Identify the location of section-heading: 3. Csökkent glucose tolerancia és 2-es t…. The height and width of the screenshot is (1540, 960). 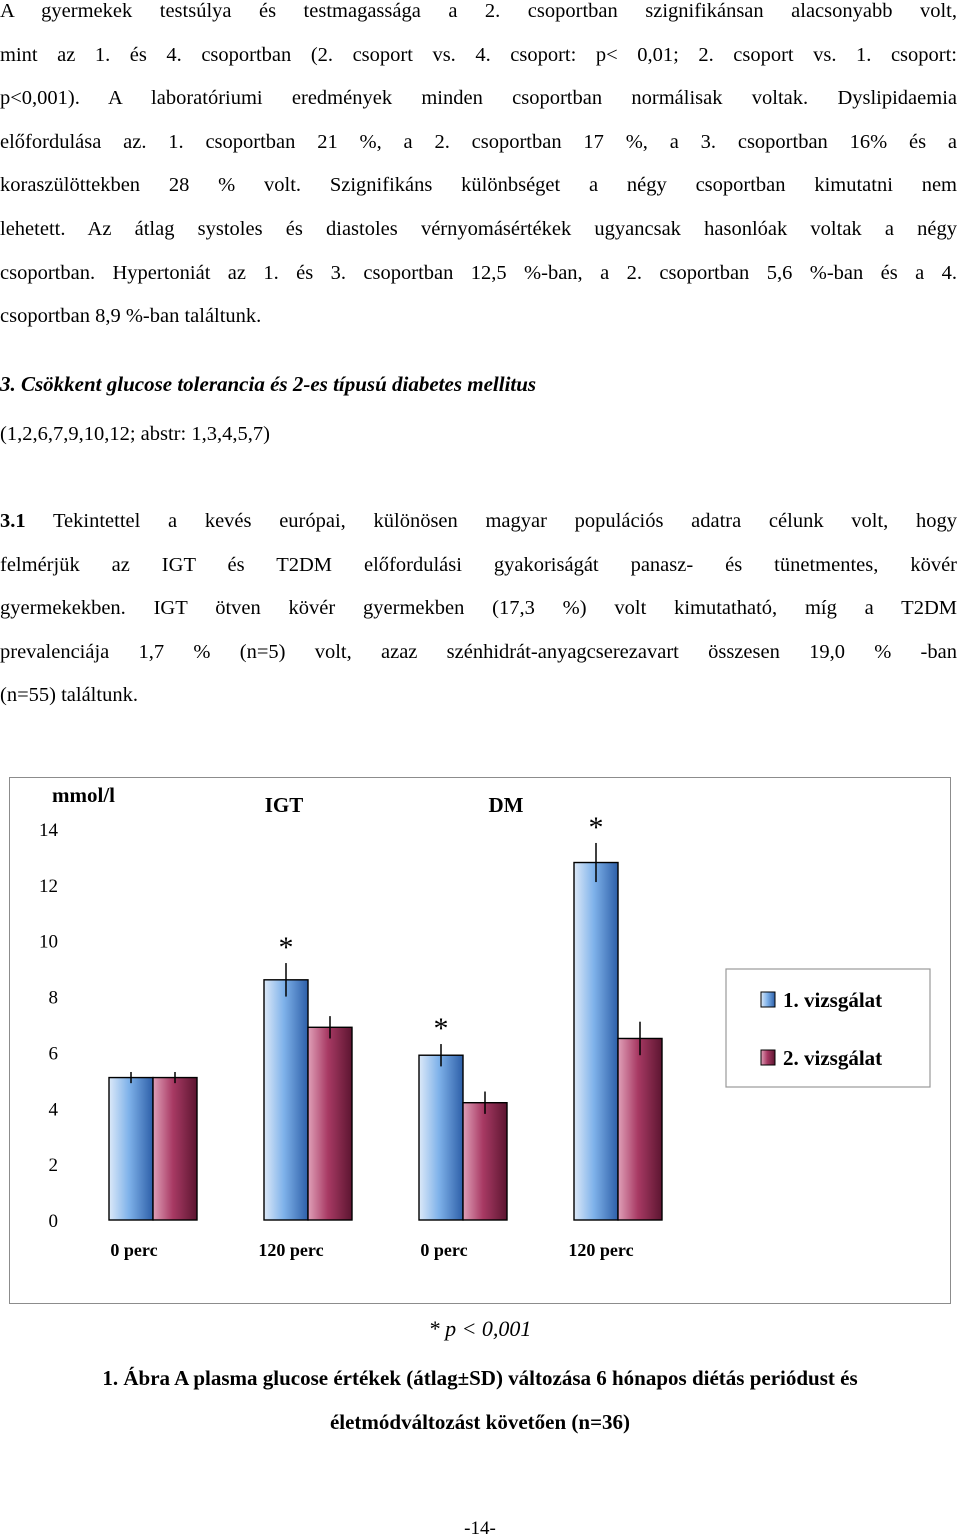
(268, 384).